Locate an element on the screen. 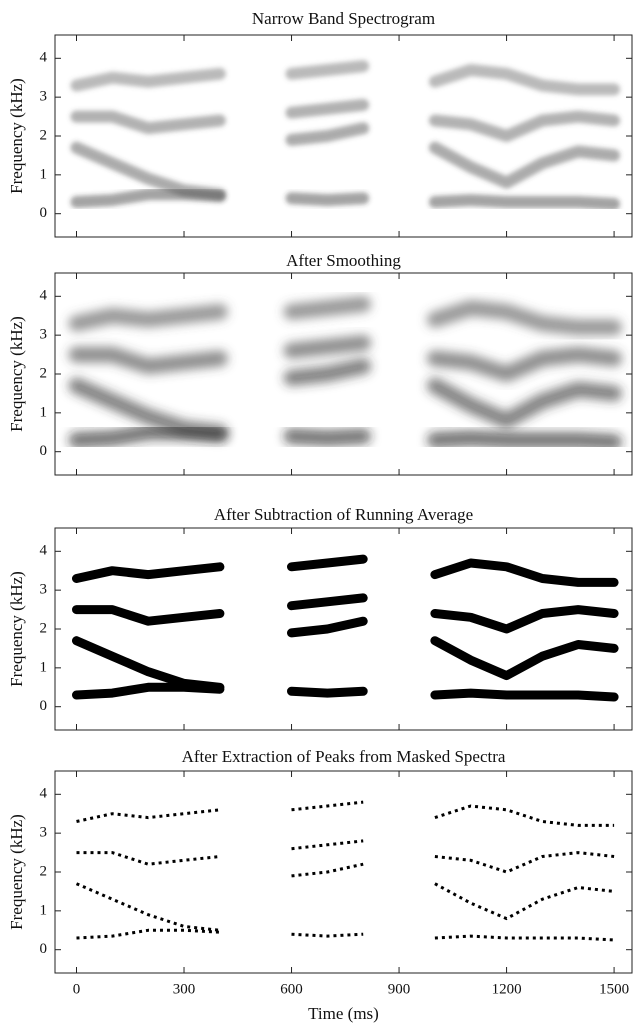 The width and height of the screenshot is (638, 1029). x-tick-label: 300 is located at coordinates (184, 989).